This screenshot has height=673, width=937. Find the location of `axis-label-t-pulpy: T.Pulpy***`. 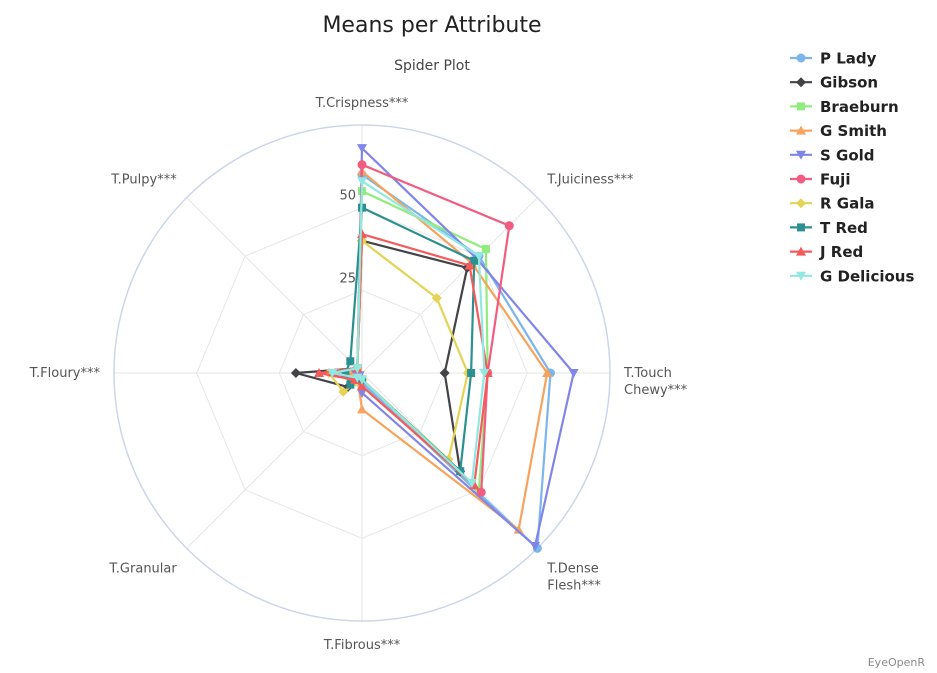

axis-label-t-pulpy: T.Pulpy*** is located at coordinates (143, 180).